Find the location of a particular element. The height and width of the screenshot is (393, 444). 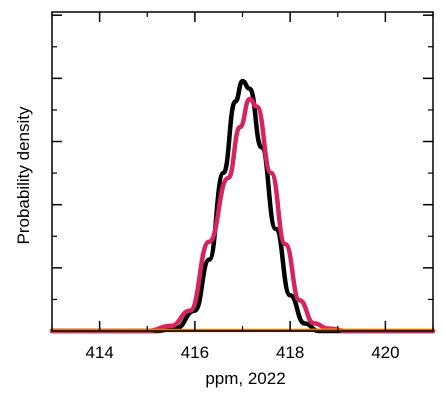

x-tick-label: 418 is located at coordinates (290, 352).